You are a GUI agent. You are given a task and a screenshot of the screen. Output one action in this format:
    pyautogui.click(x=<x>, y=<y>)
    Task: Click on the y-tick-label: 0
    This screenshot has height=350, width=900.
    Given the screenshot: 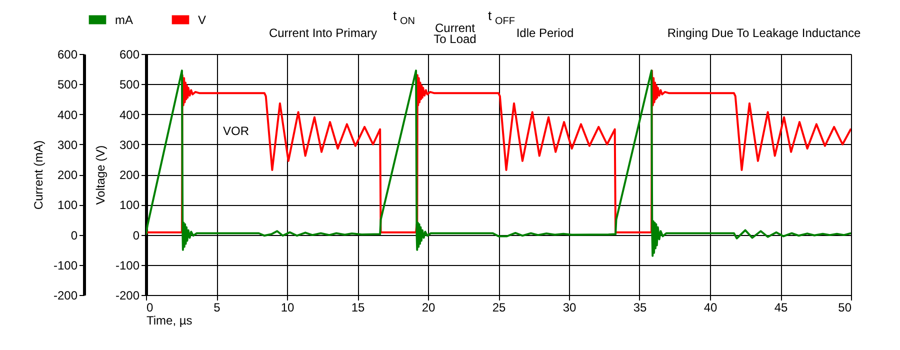 What is the action you would take?
    pyautogui.click(x=74, y=235)
    